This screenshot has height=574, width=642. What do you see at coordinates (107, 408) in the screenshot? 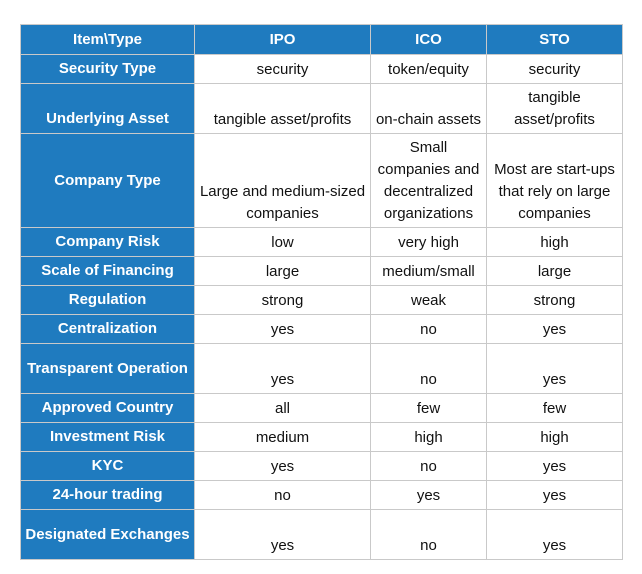
I see `row-label: Approved Country` at bounding box center [107, 408].